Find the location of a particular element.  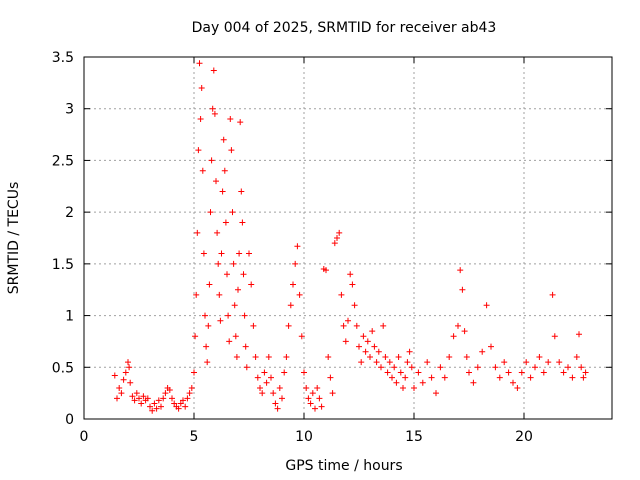

x-tick-label: 10 is located at coordinates (304, 437).